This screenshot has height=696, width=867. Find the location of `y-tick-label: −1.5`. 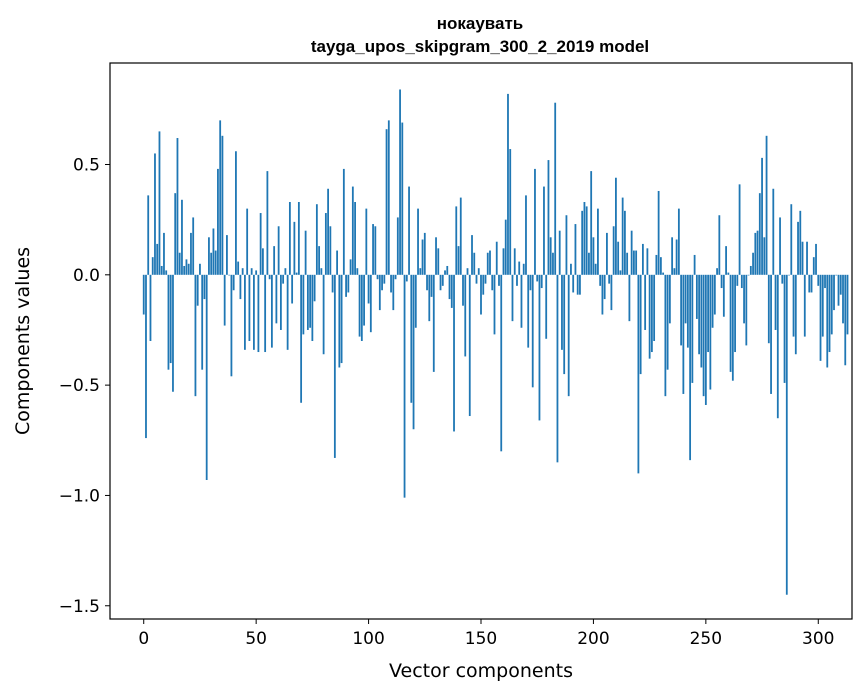

y-tick-label: −1.5 is located at coordinates (79, 607).